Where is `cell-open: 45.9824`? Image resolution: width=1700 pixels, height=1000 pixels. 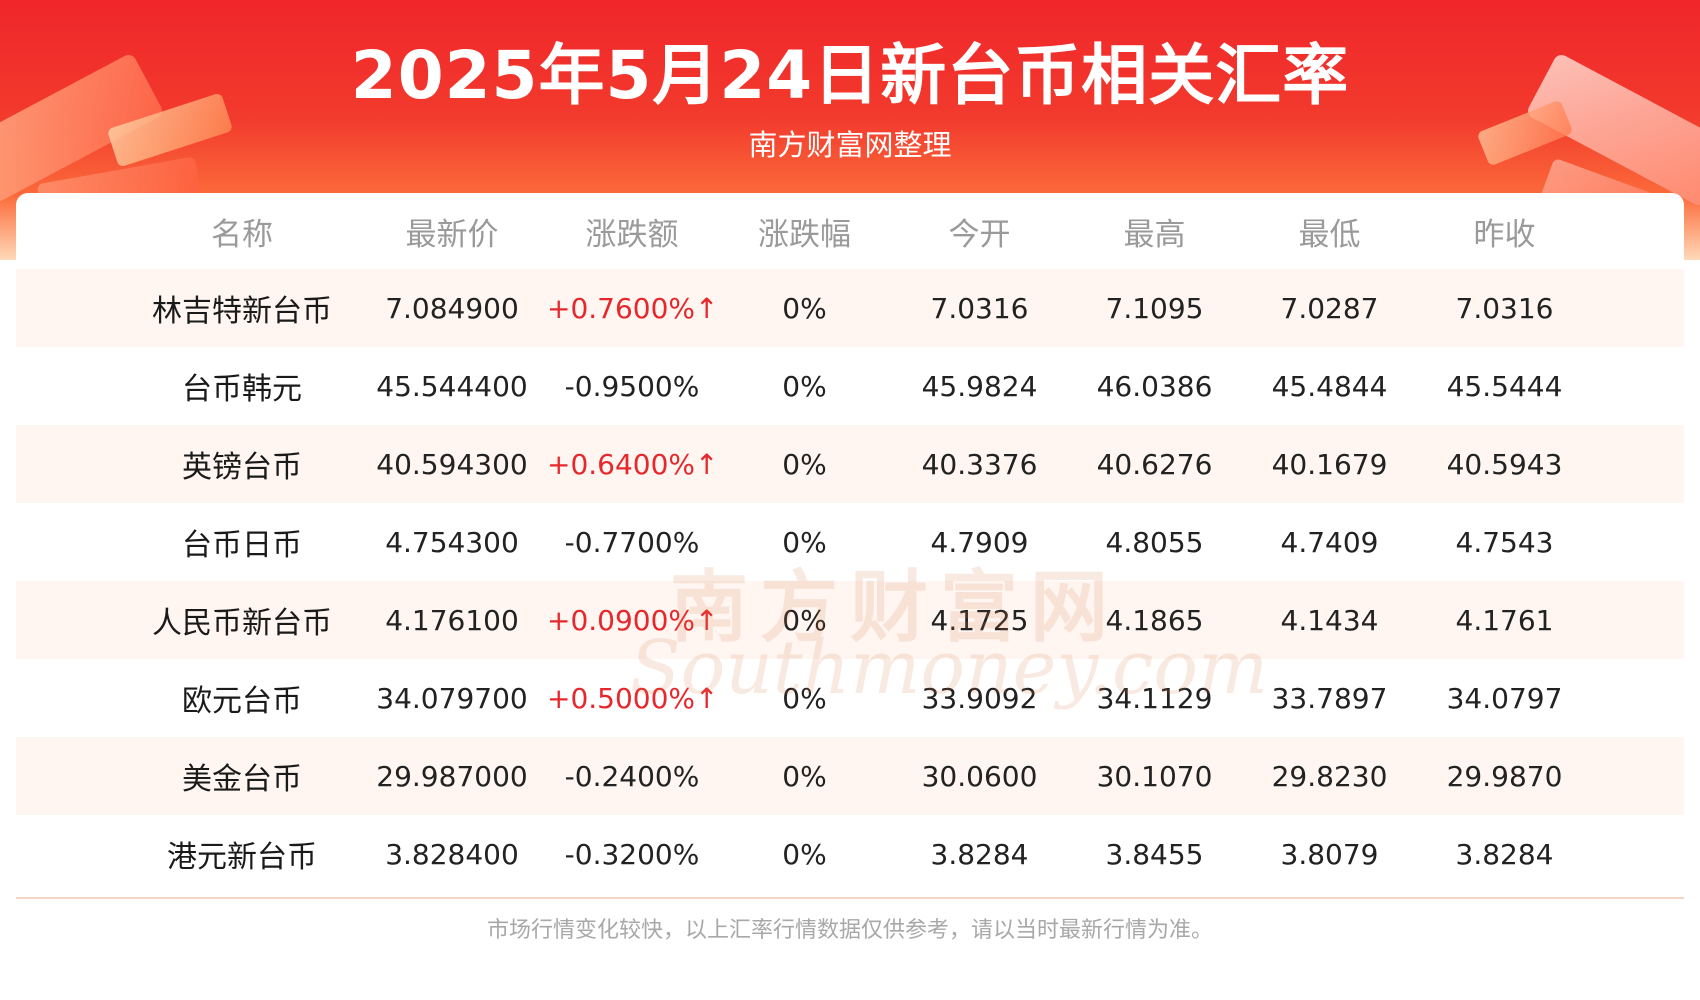 cell-open: 45.9824 is located at coordinates (979, 386).